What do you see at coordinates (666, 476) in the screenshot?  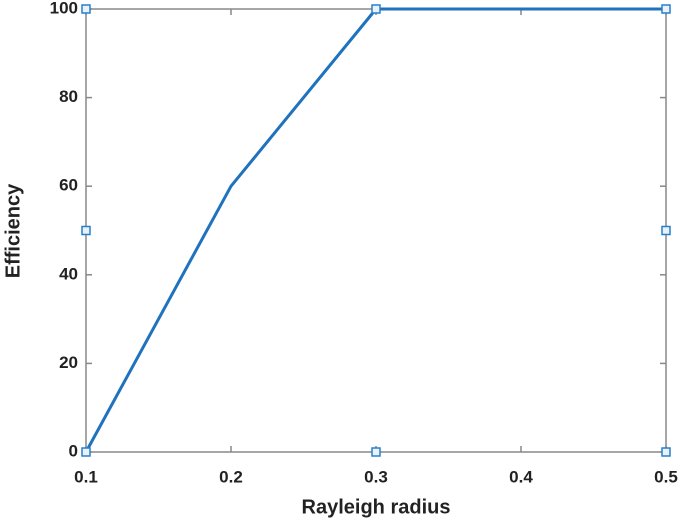 I see `x-tick-label: 0.5` at bounding box center [666, 476].